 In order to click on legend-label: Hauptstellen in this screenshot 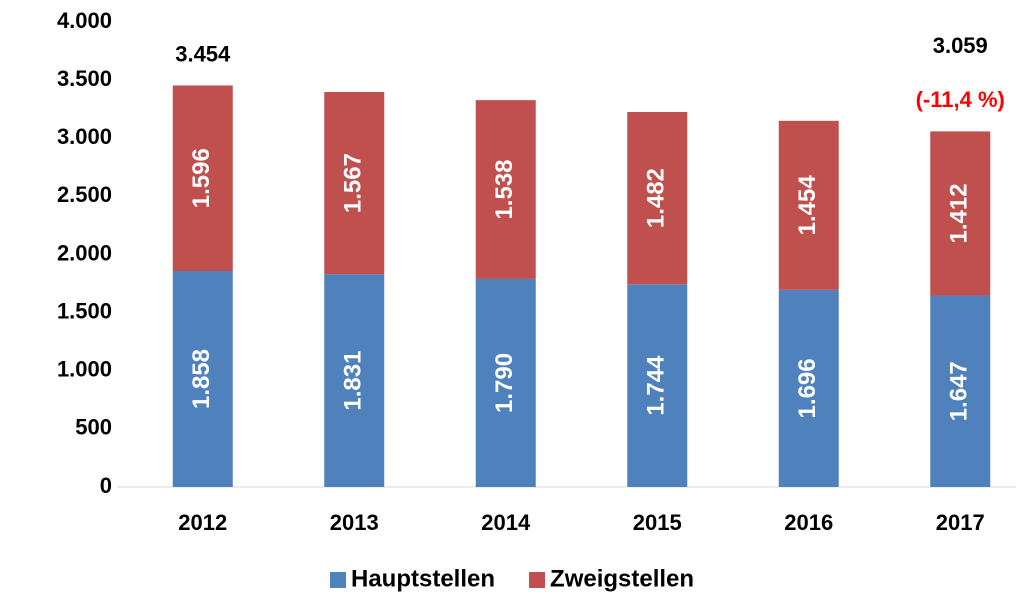, I will do `click(423, 578)`.